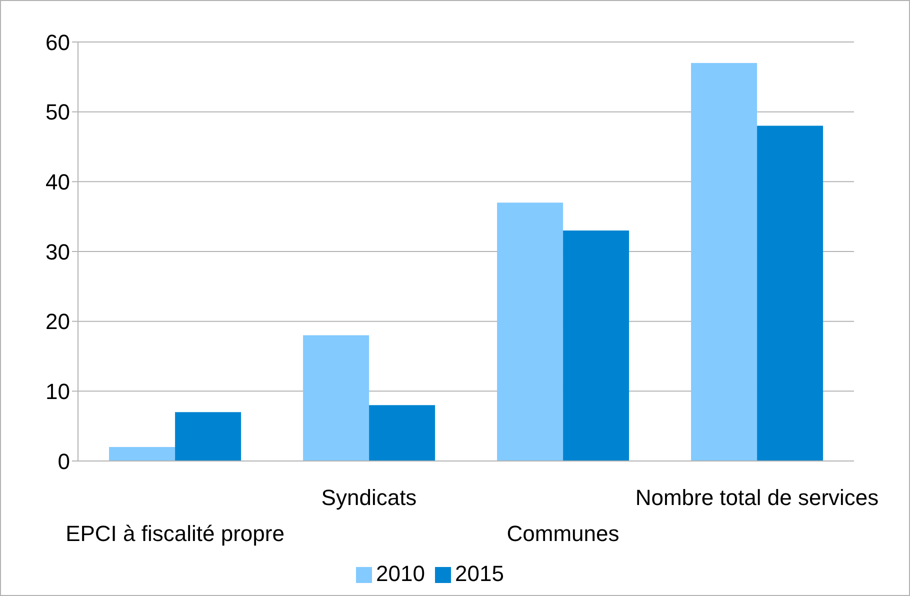 Image resolution: width=910 pixels, height=596 pixels. What do you see at coordinates (58, 391) in the screenshot?
I see `y-tick-label: 10` at bounding box center [58, 391].